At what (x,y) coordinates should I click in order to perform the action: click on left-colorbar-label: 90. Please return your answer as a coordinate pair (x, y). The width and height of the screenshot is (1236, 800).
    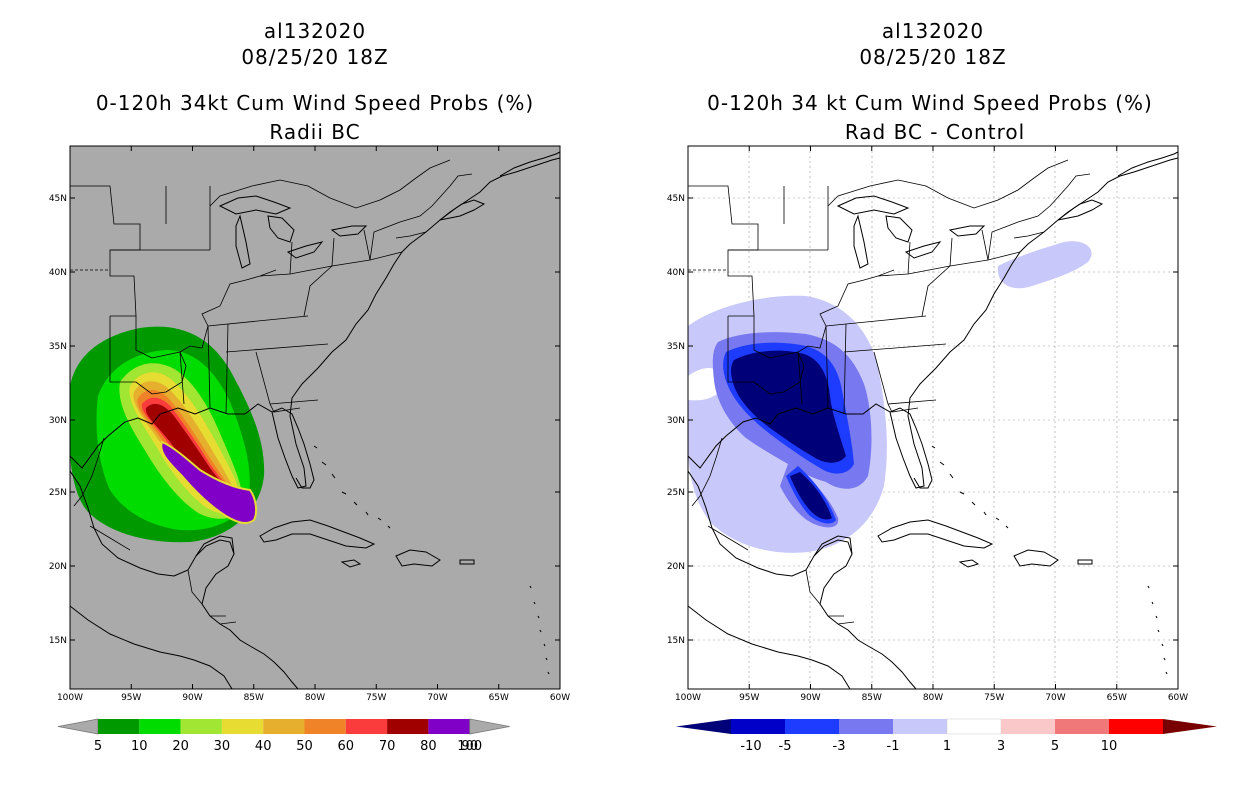
    Looking at the image, I should click on (469, 746).